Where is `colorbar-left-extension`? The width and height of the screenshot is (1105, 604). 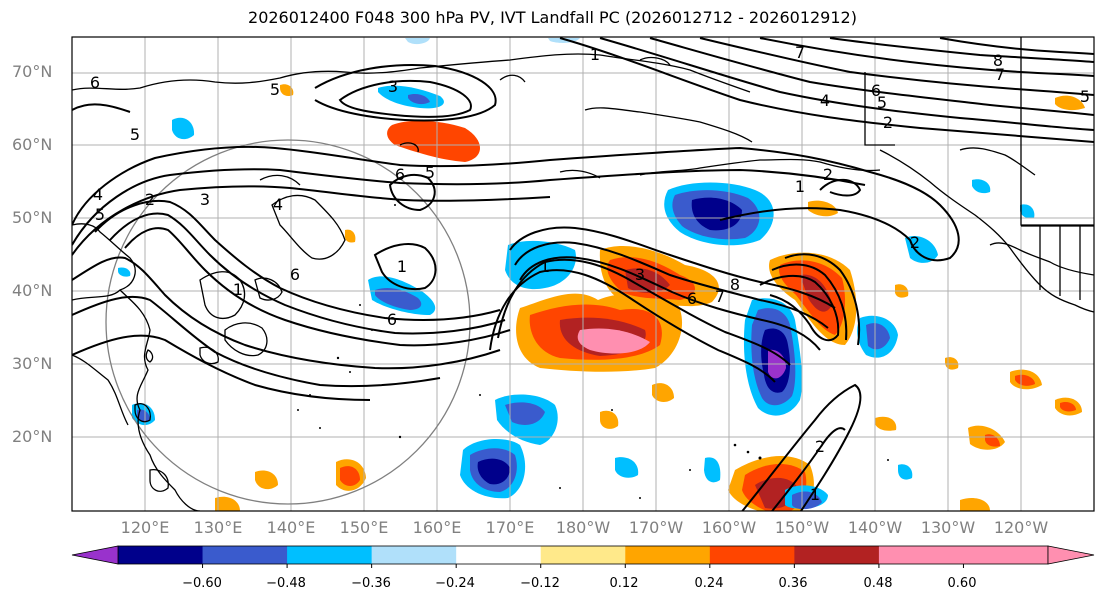
colorbar-left-extension is located at coordinates (95, 555).